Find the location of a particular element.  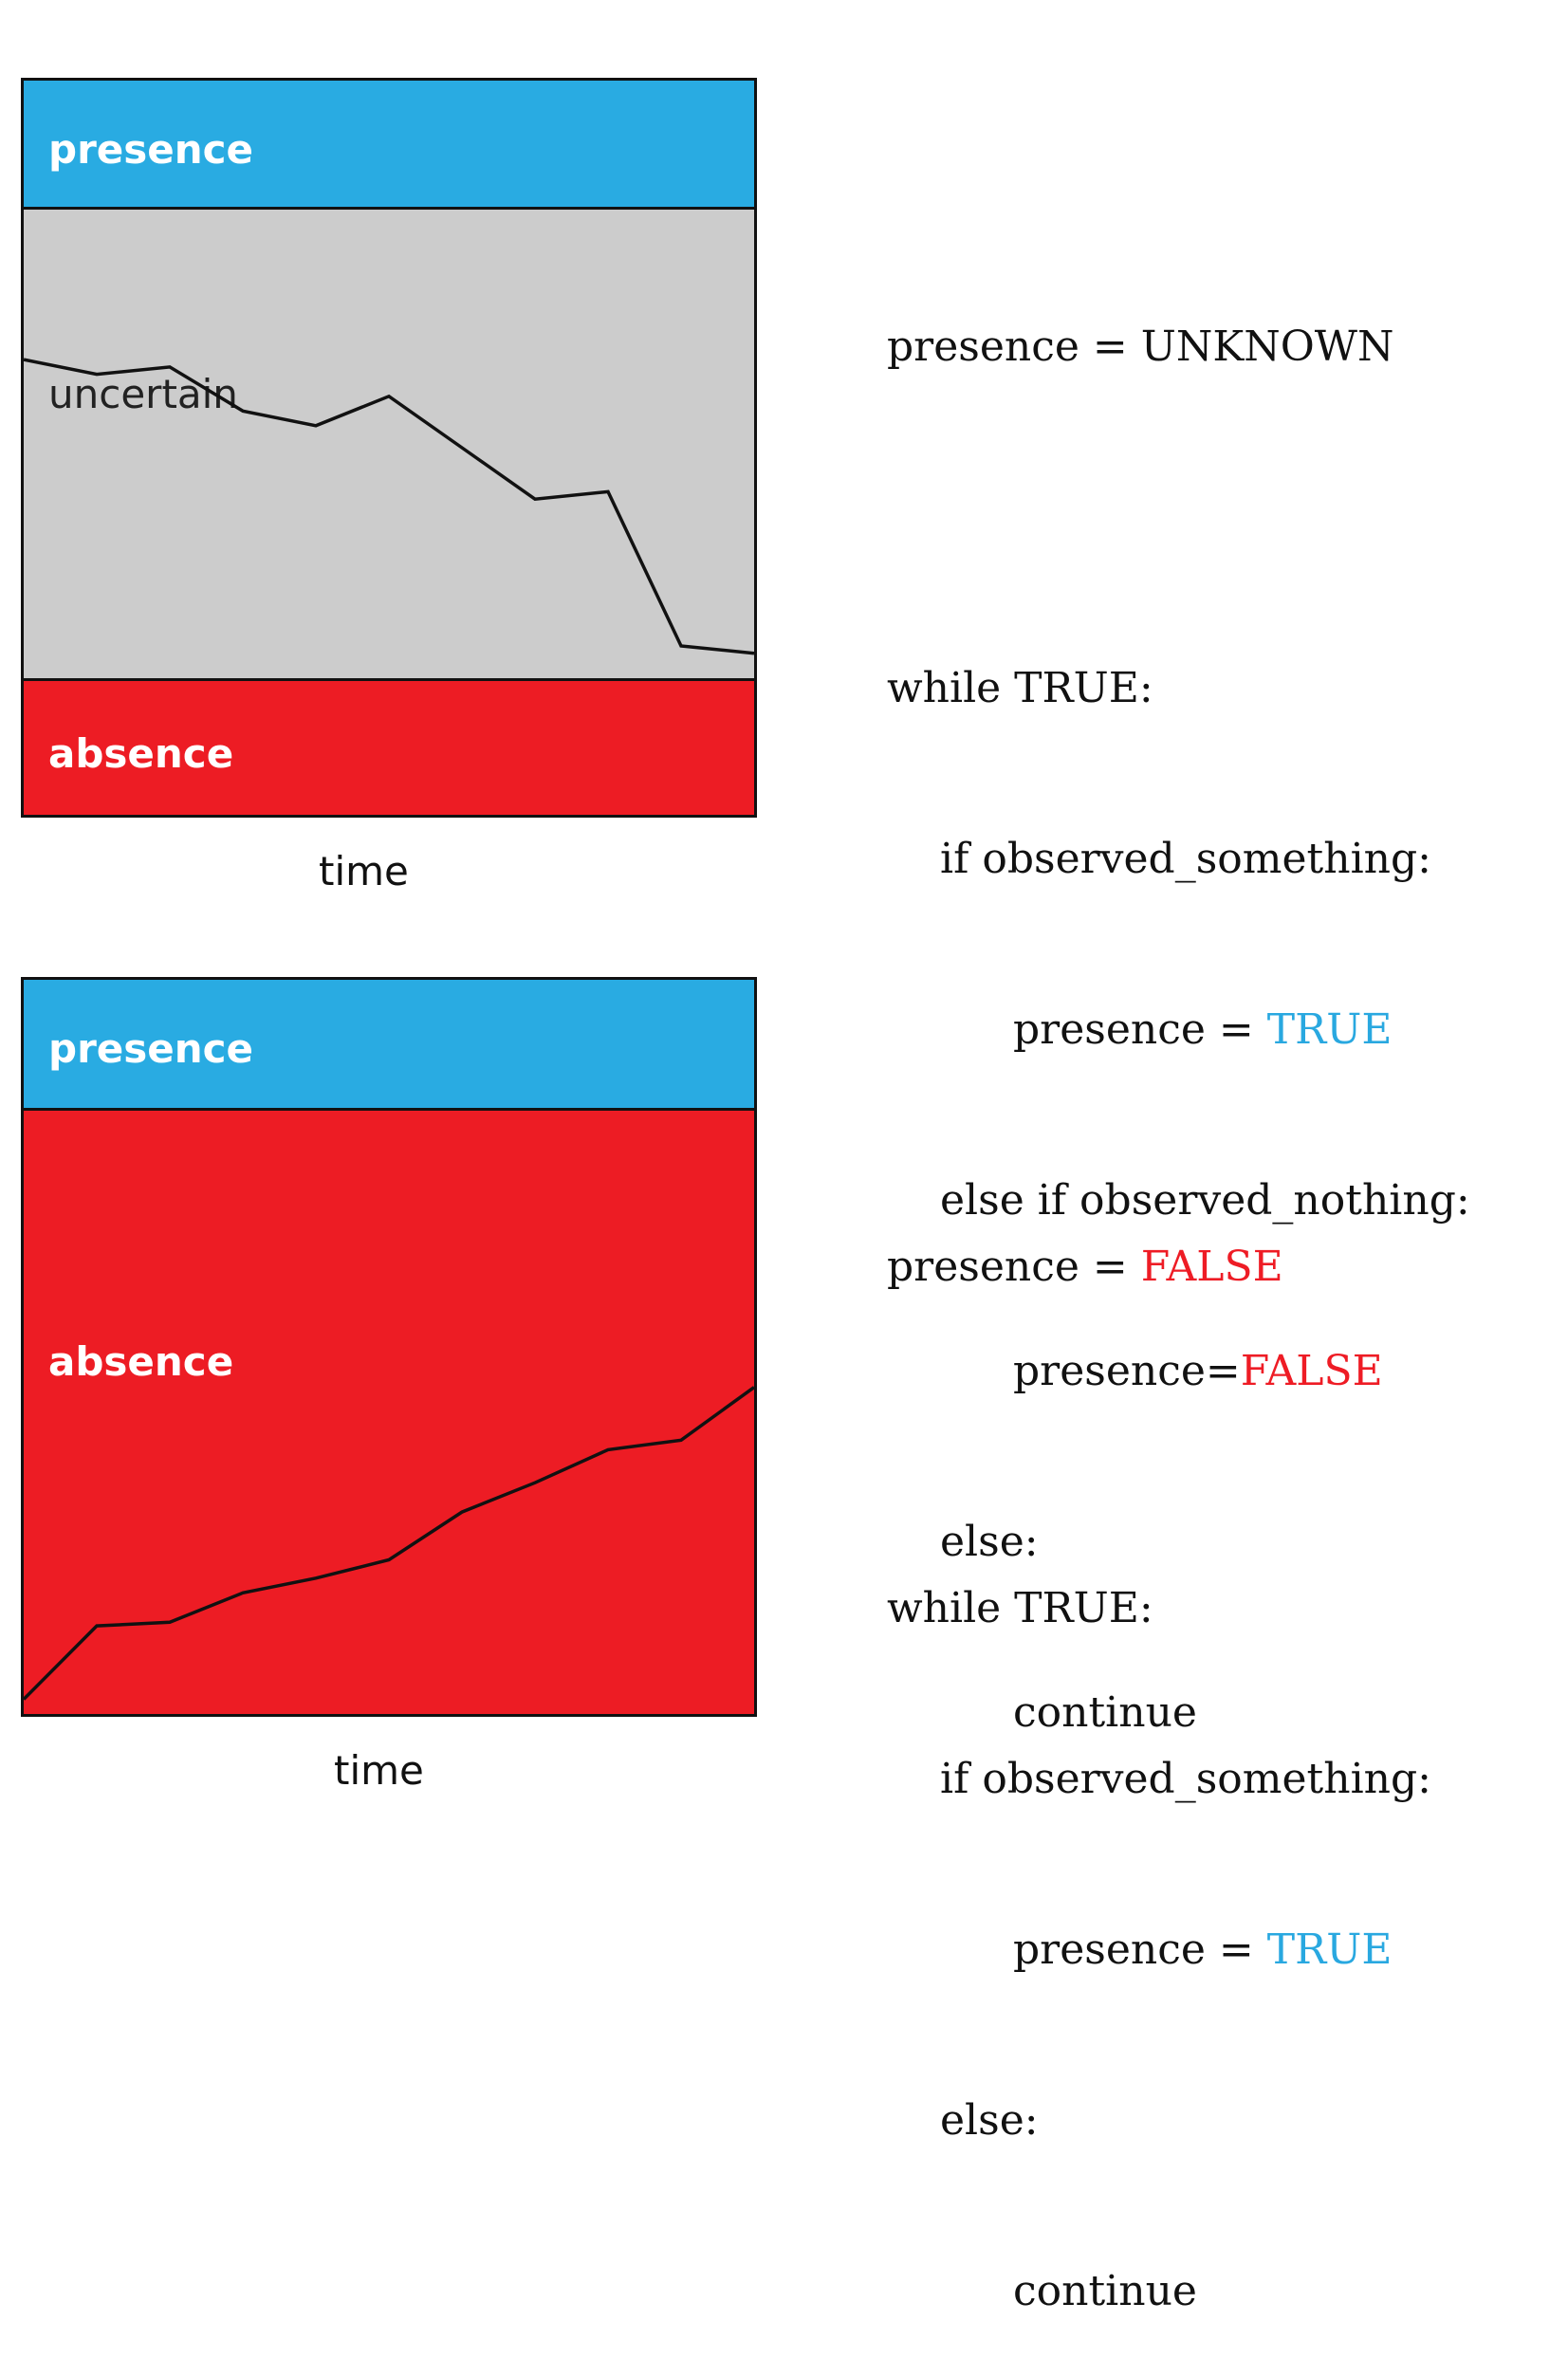

bottom-panel: presence absence is located at coordinates (389, 1347).